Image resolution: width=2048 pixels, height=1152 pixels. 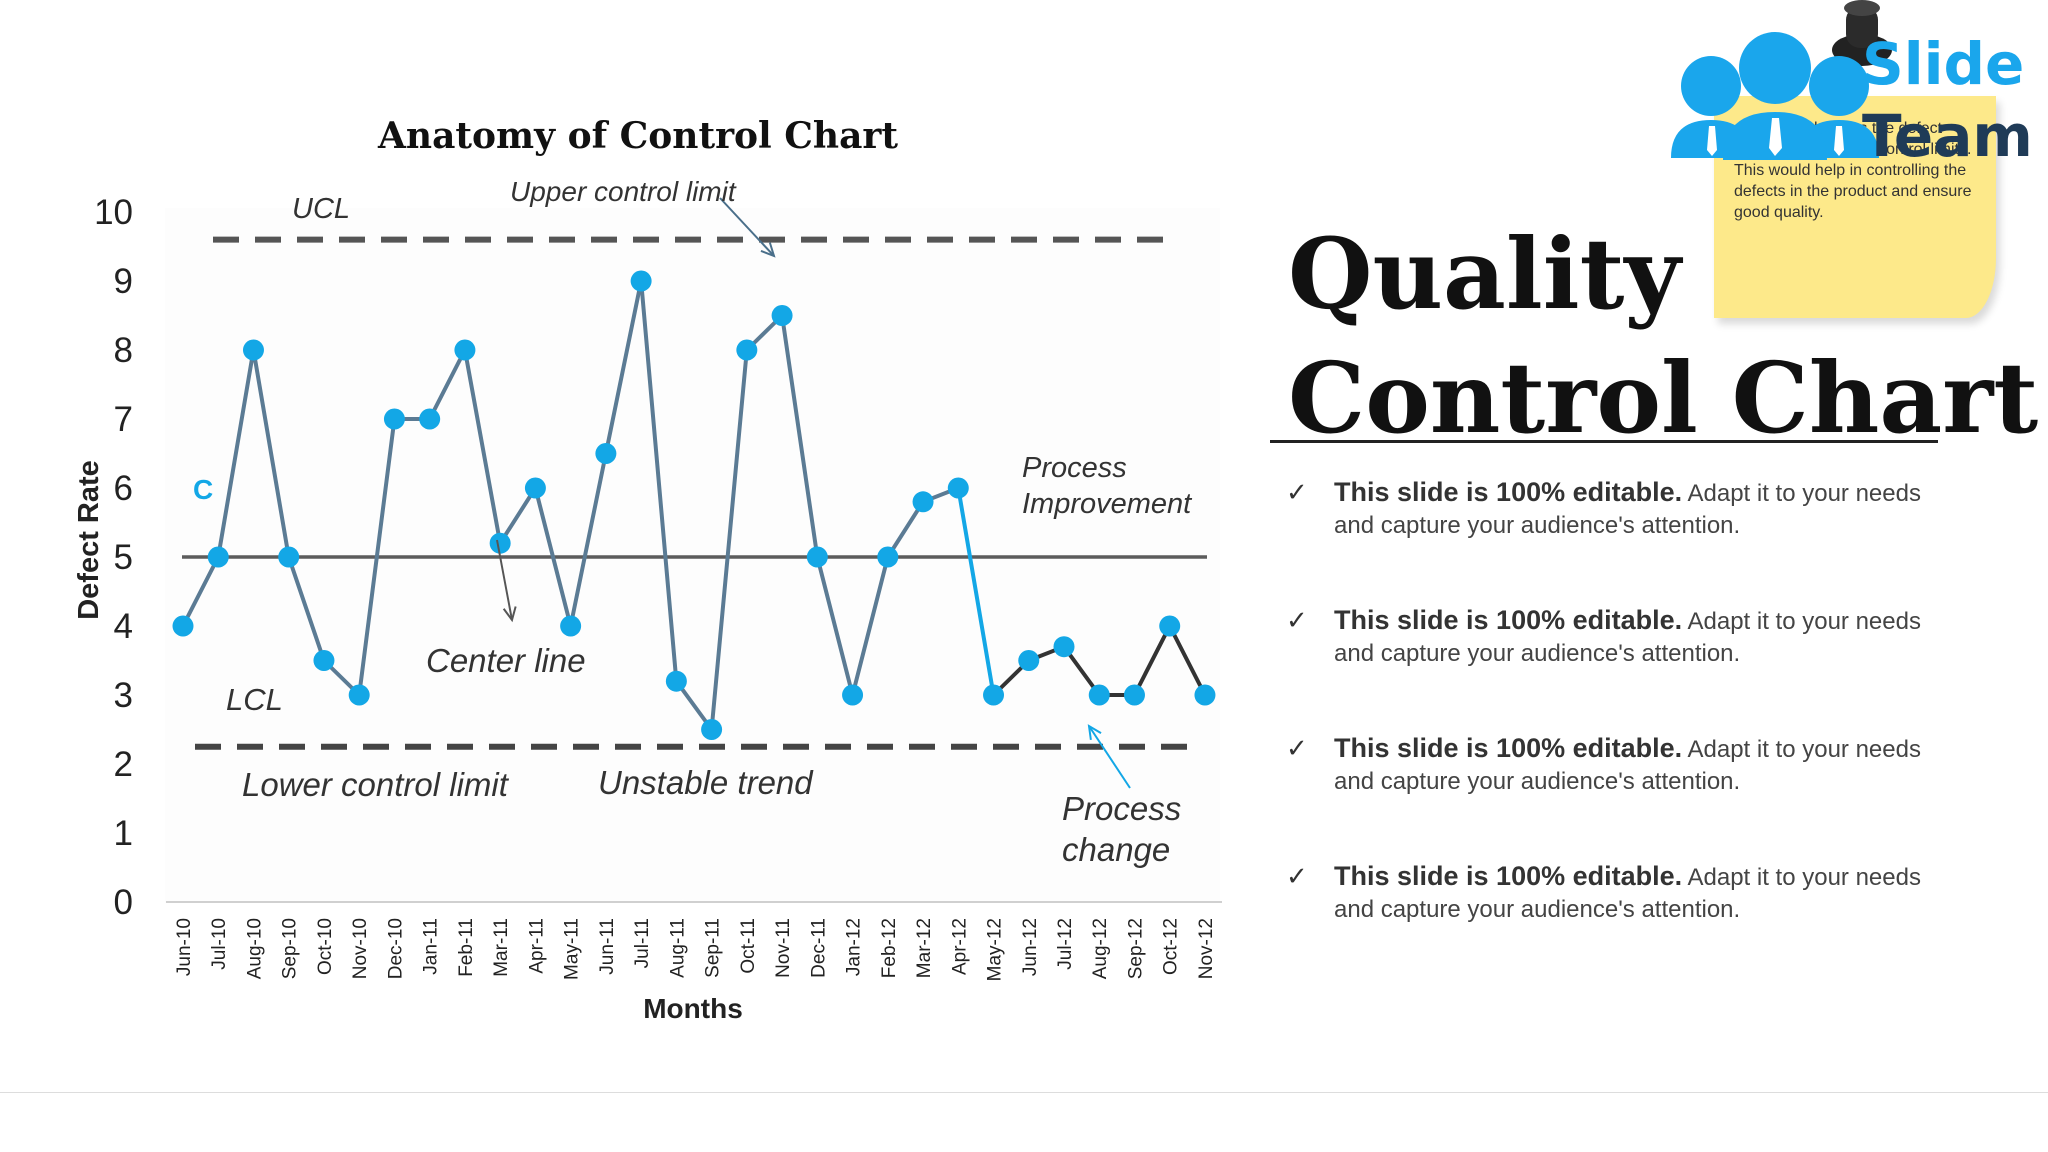 I want to click on x-tick-label: Nov-11, so click(x=783, y=948).